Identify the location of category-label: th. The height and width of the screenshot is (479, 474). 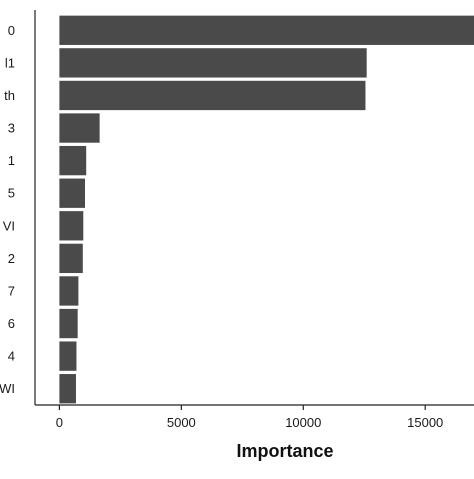
(9, 95).